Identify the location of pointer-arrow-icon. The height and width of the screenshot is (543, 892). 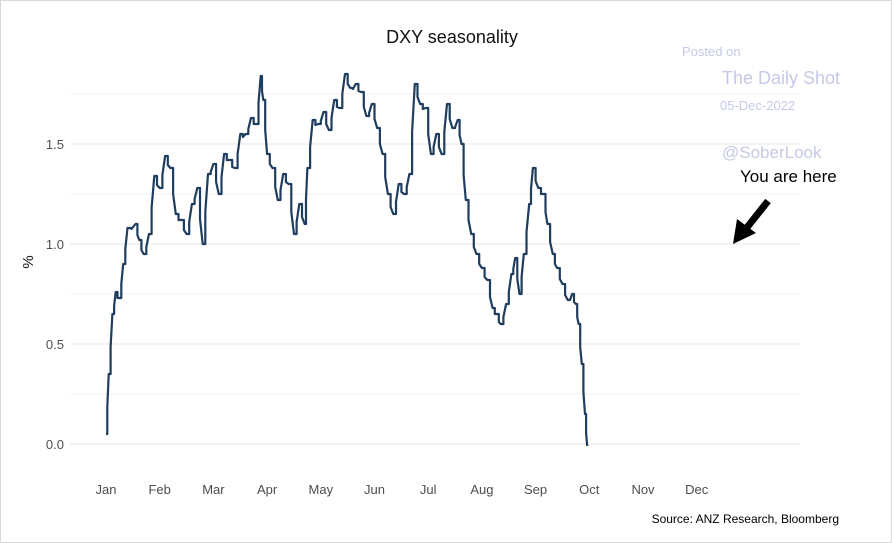
(752, 221).